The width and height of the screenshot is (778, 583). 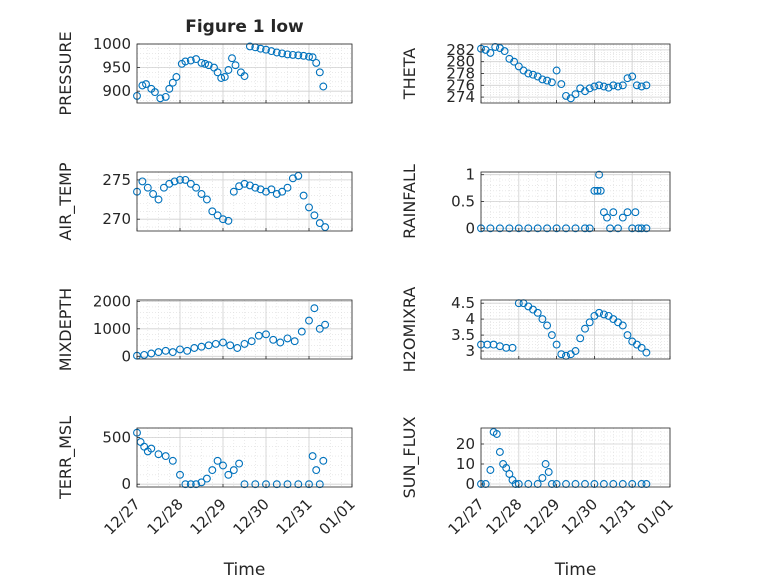 What do you see at coordinates (470, 319) in the screenshot?
I see `h2omixra-ytick-label: 4` at bounding box center [470, 319].